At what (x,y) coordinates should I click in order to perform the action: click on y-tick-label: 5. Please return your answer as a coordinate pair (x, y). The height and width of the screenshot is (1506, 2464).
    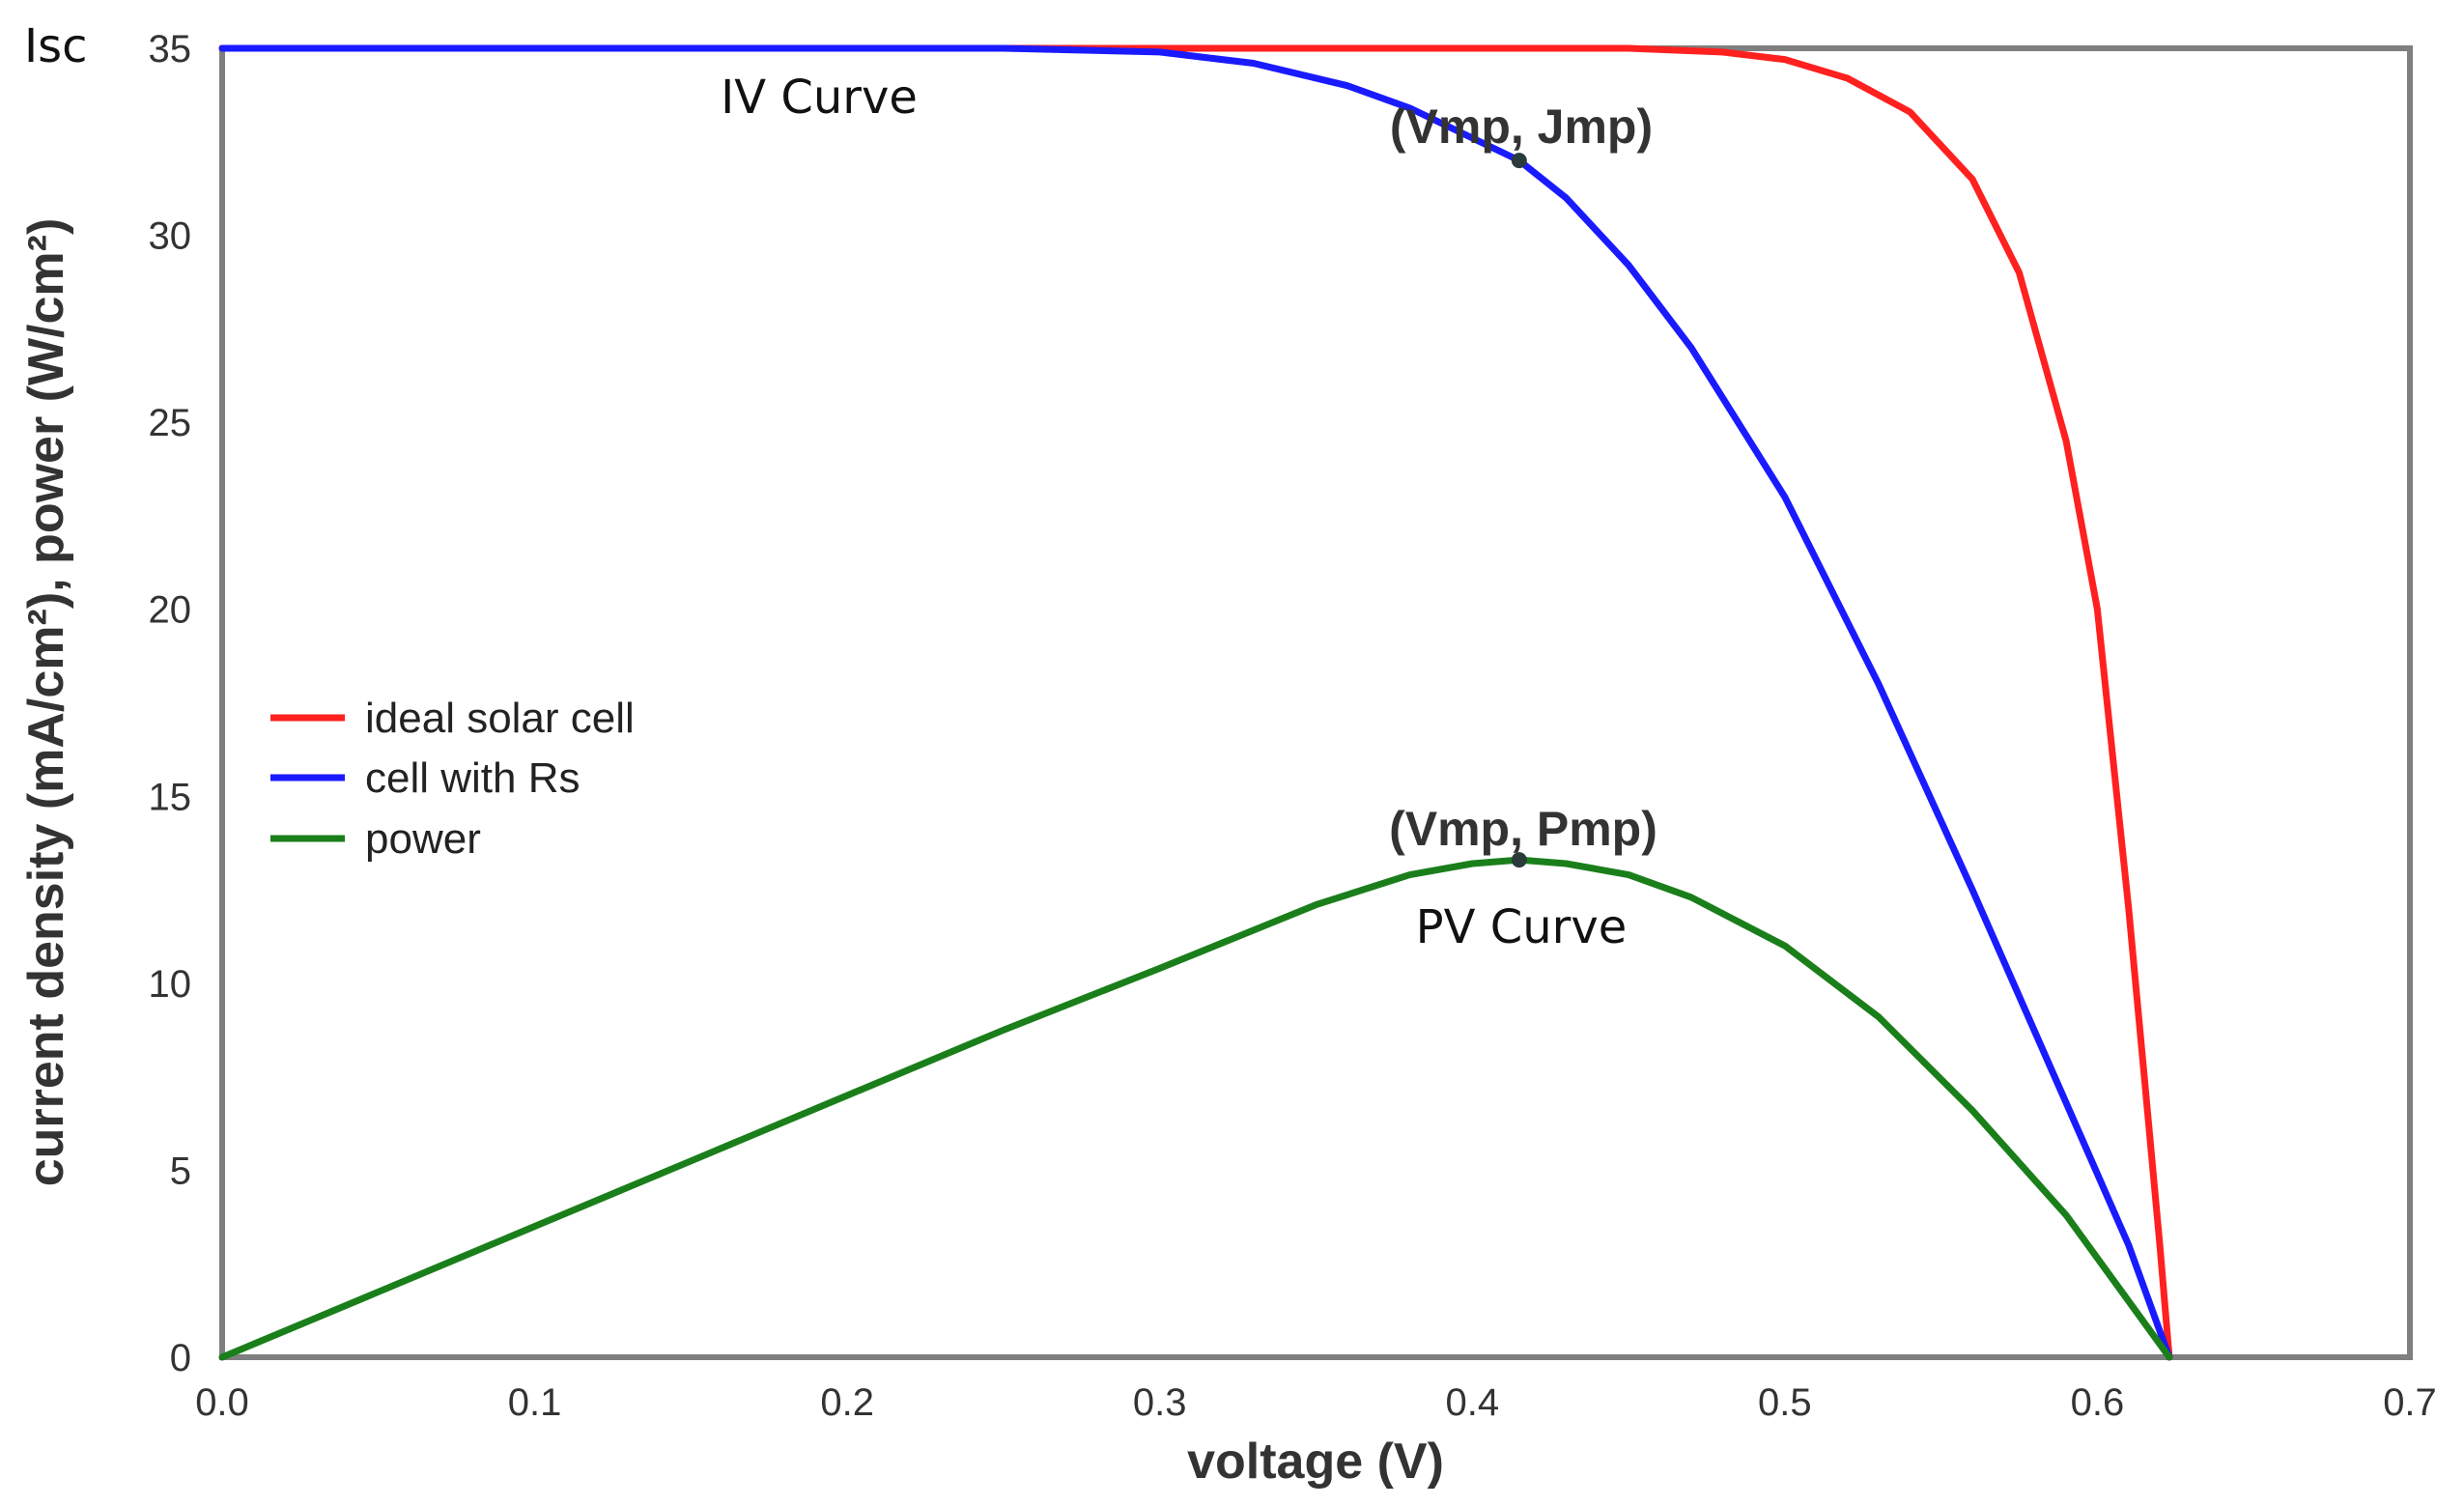
    Looking at the image, I should click on (180, 1171).